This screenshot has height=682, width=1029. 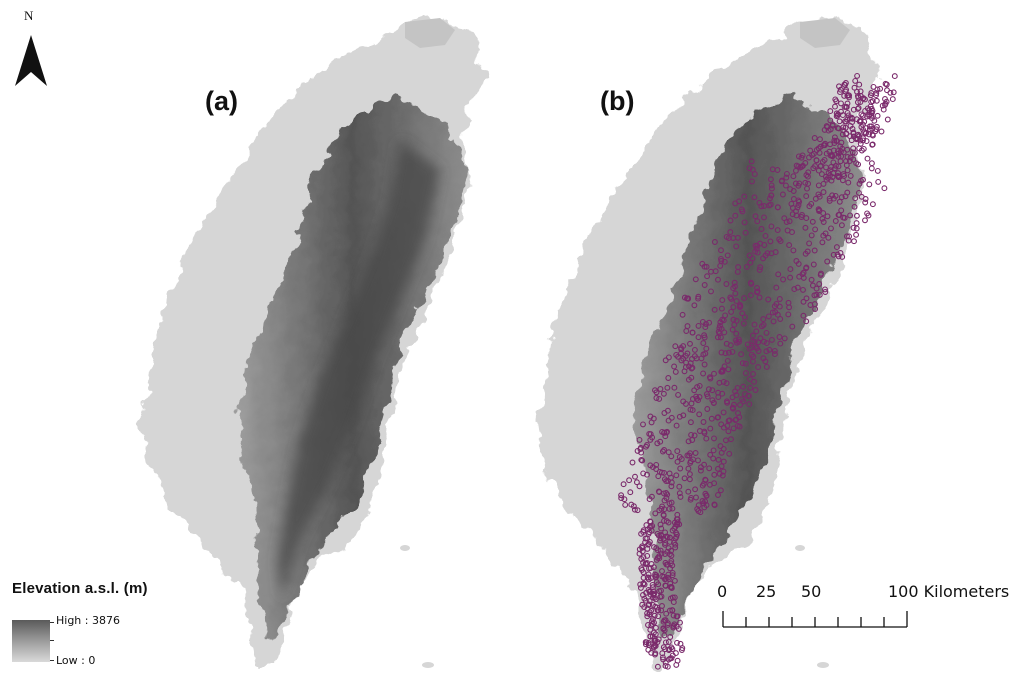 I want to click on legend-color-ramp, so click(x=31, y=641).